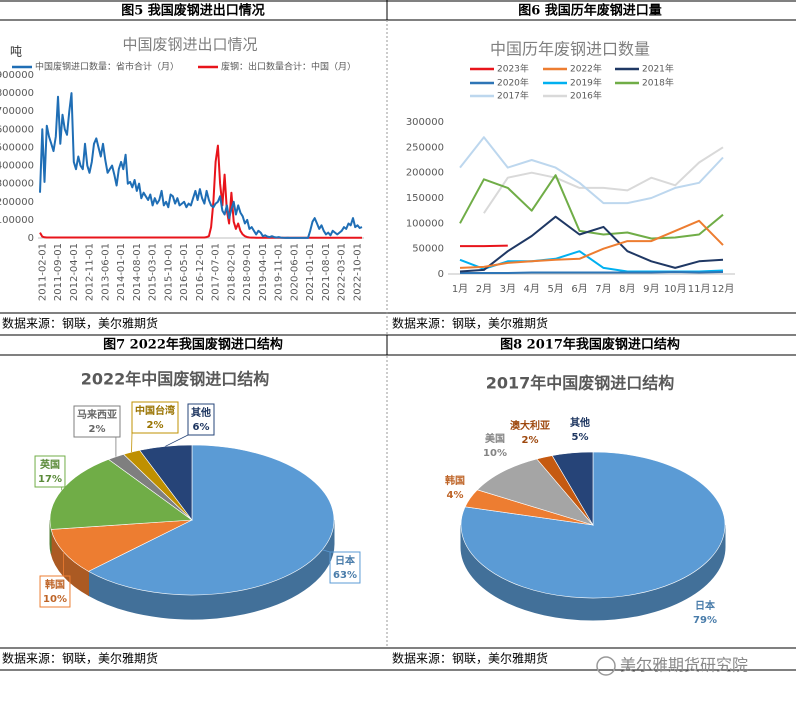 This screenshot has width=796, height=701. I want to click on x-tick-label: 2011-02-01, so click(42, 272).